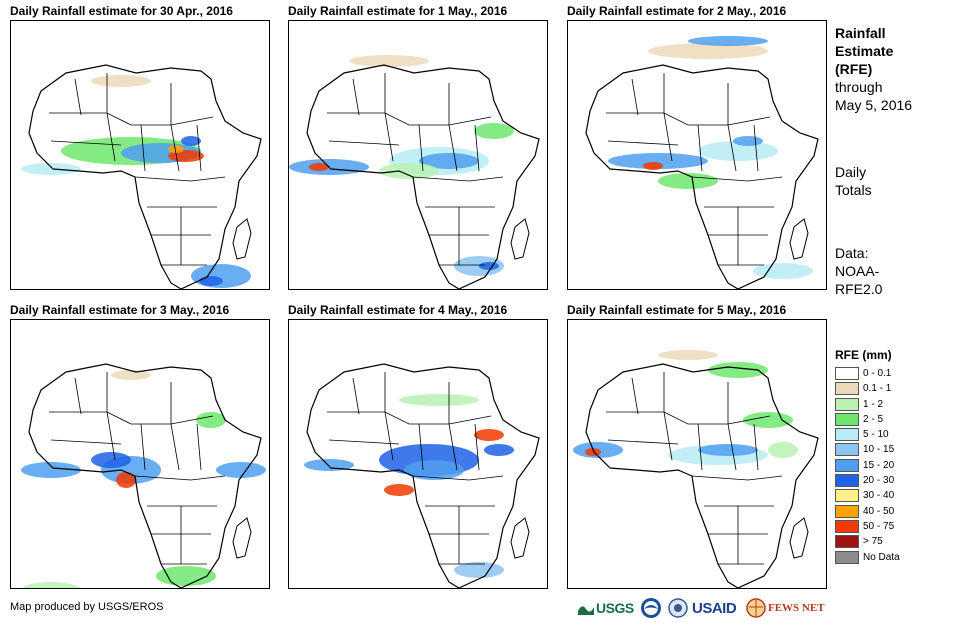  I want to click on usgs-wave-icon, so click(586, 610).